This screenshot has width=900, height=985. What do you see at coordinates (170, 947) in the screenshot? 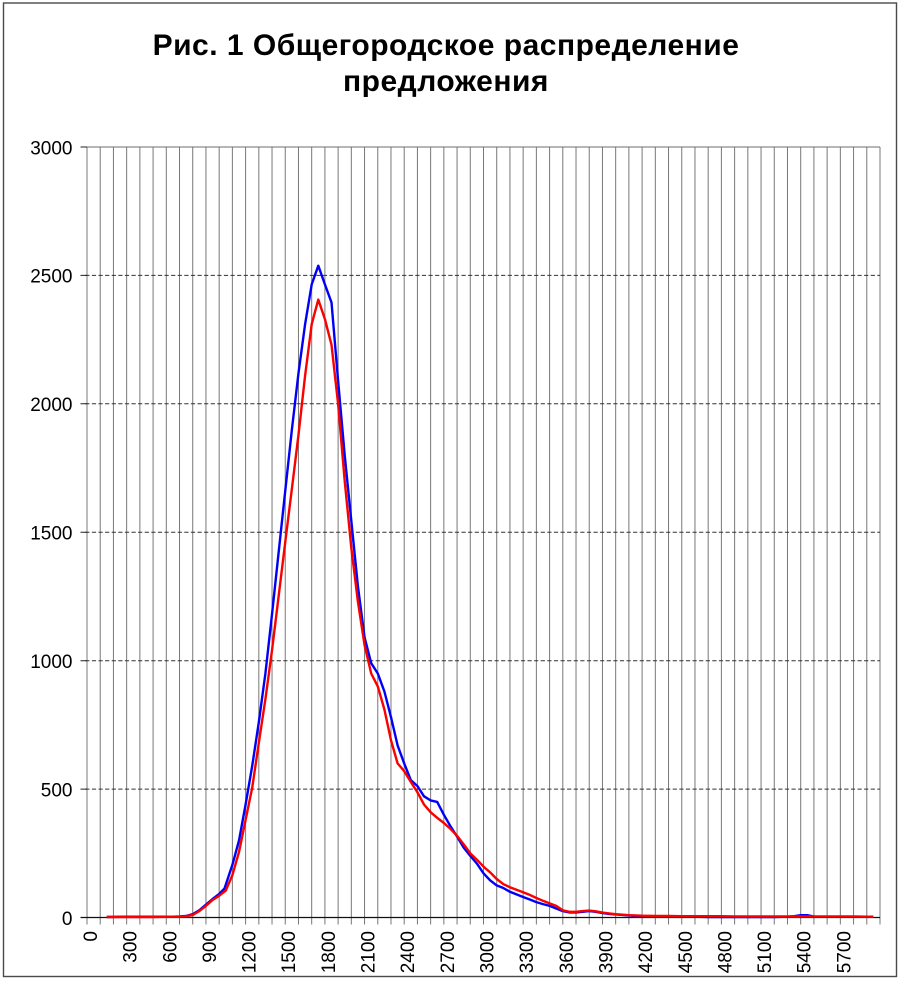
I see `svg-text: 600` at bounding box center [170, 947].